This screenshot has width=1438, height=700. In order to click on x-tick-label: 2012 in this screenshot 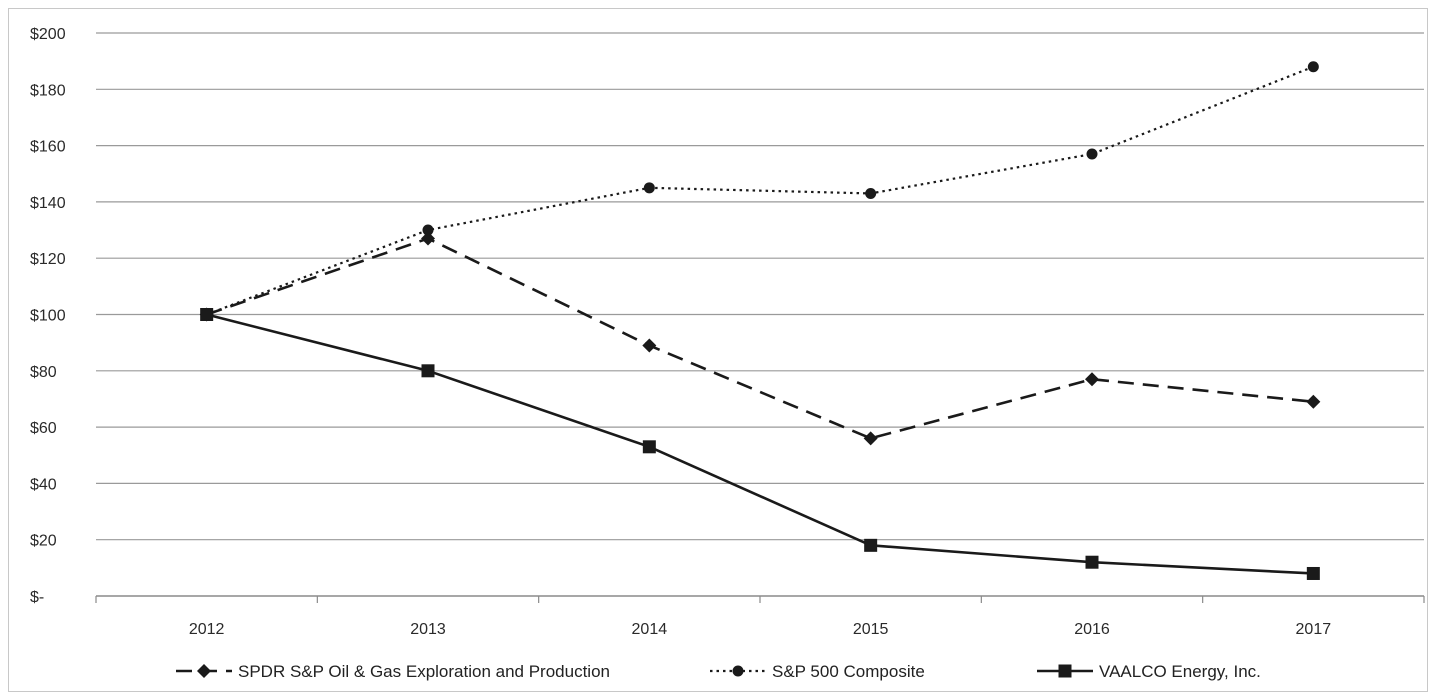, I will do `click(207, 629)`.